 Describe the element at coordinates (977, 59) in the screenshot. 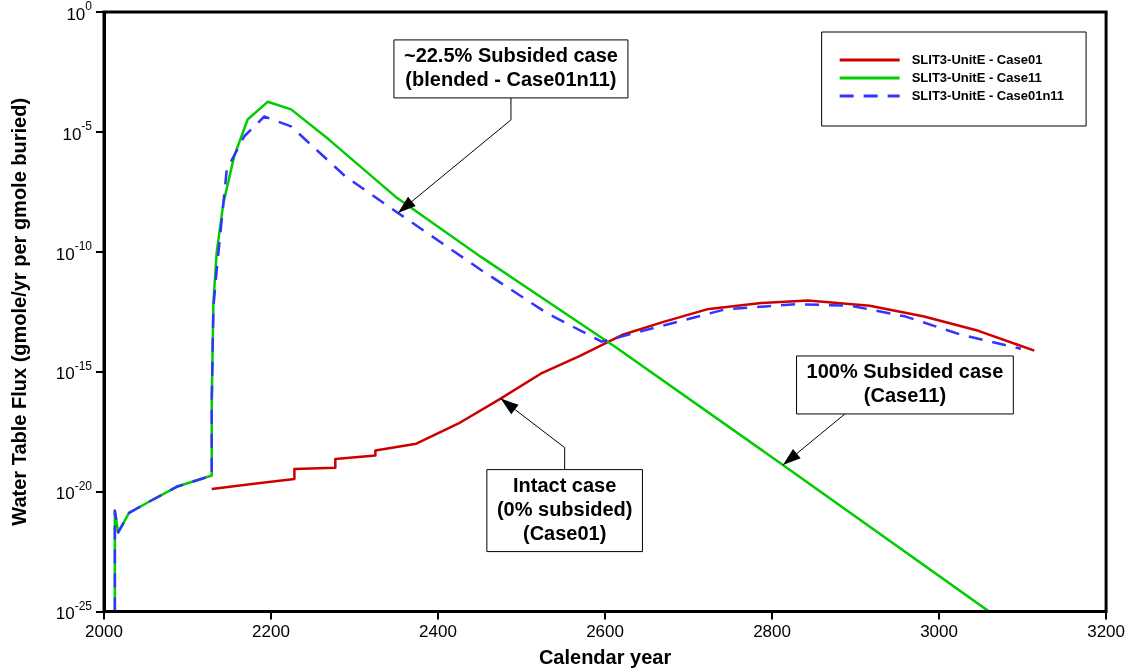

I see `legend-label: SLIT3-UnitE - Case01` at that location.